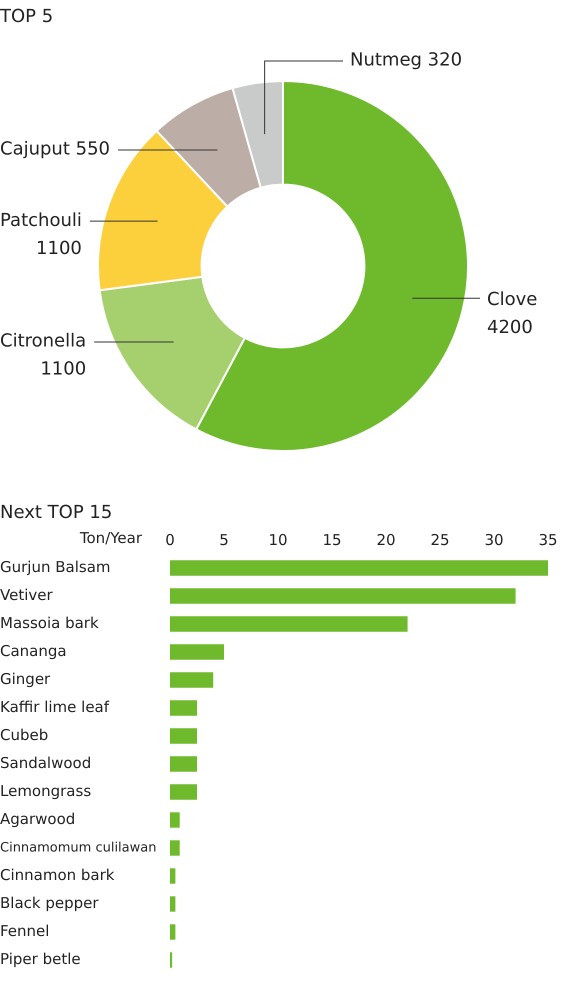 The image size is (566, 997). Describe the element at coordinates (41, 220) in the screenshot. I see `slice-label: Patchouli` at that location.